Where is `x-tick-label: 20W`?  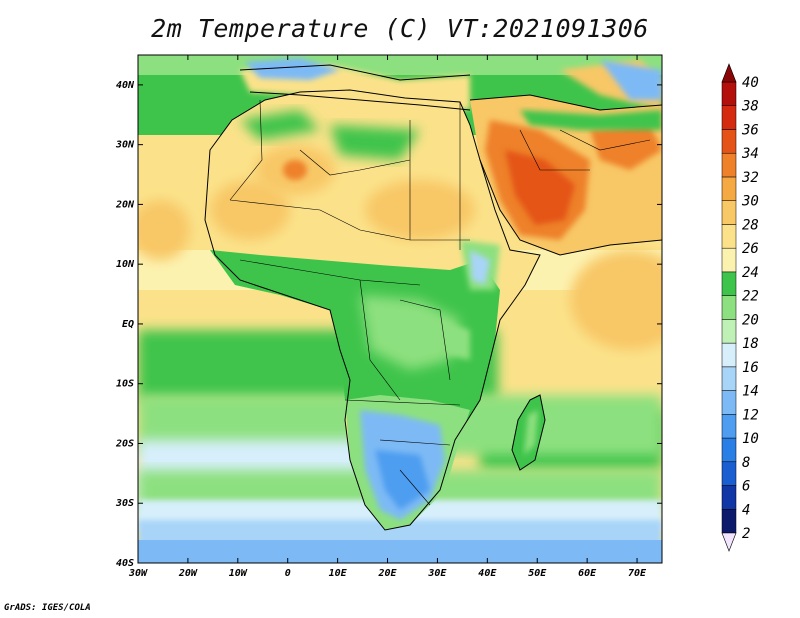 x-tick-label: 20W is located at coordinates (188, 573).